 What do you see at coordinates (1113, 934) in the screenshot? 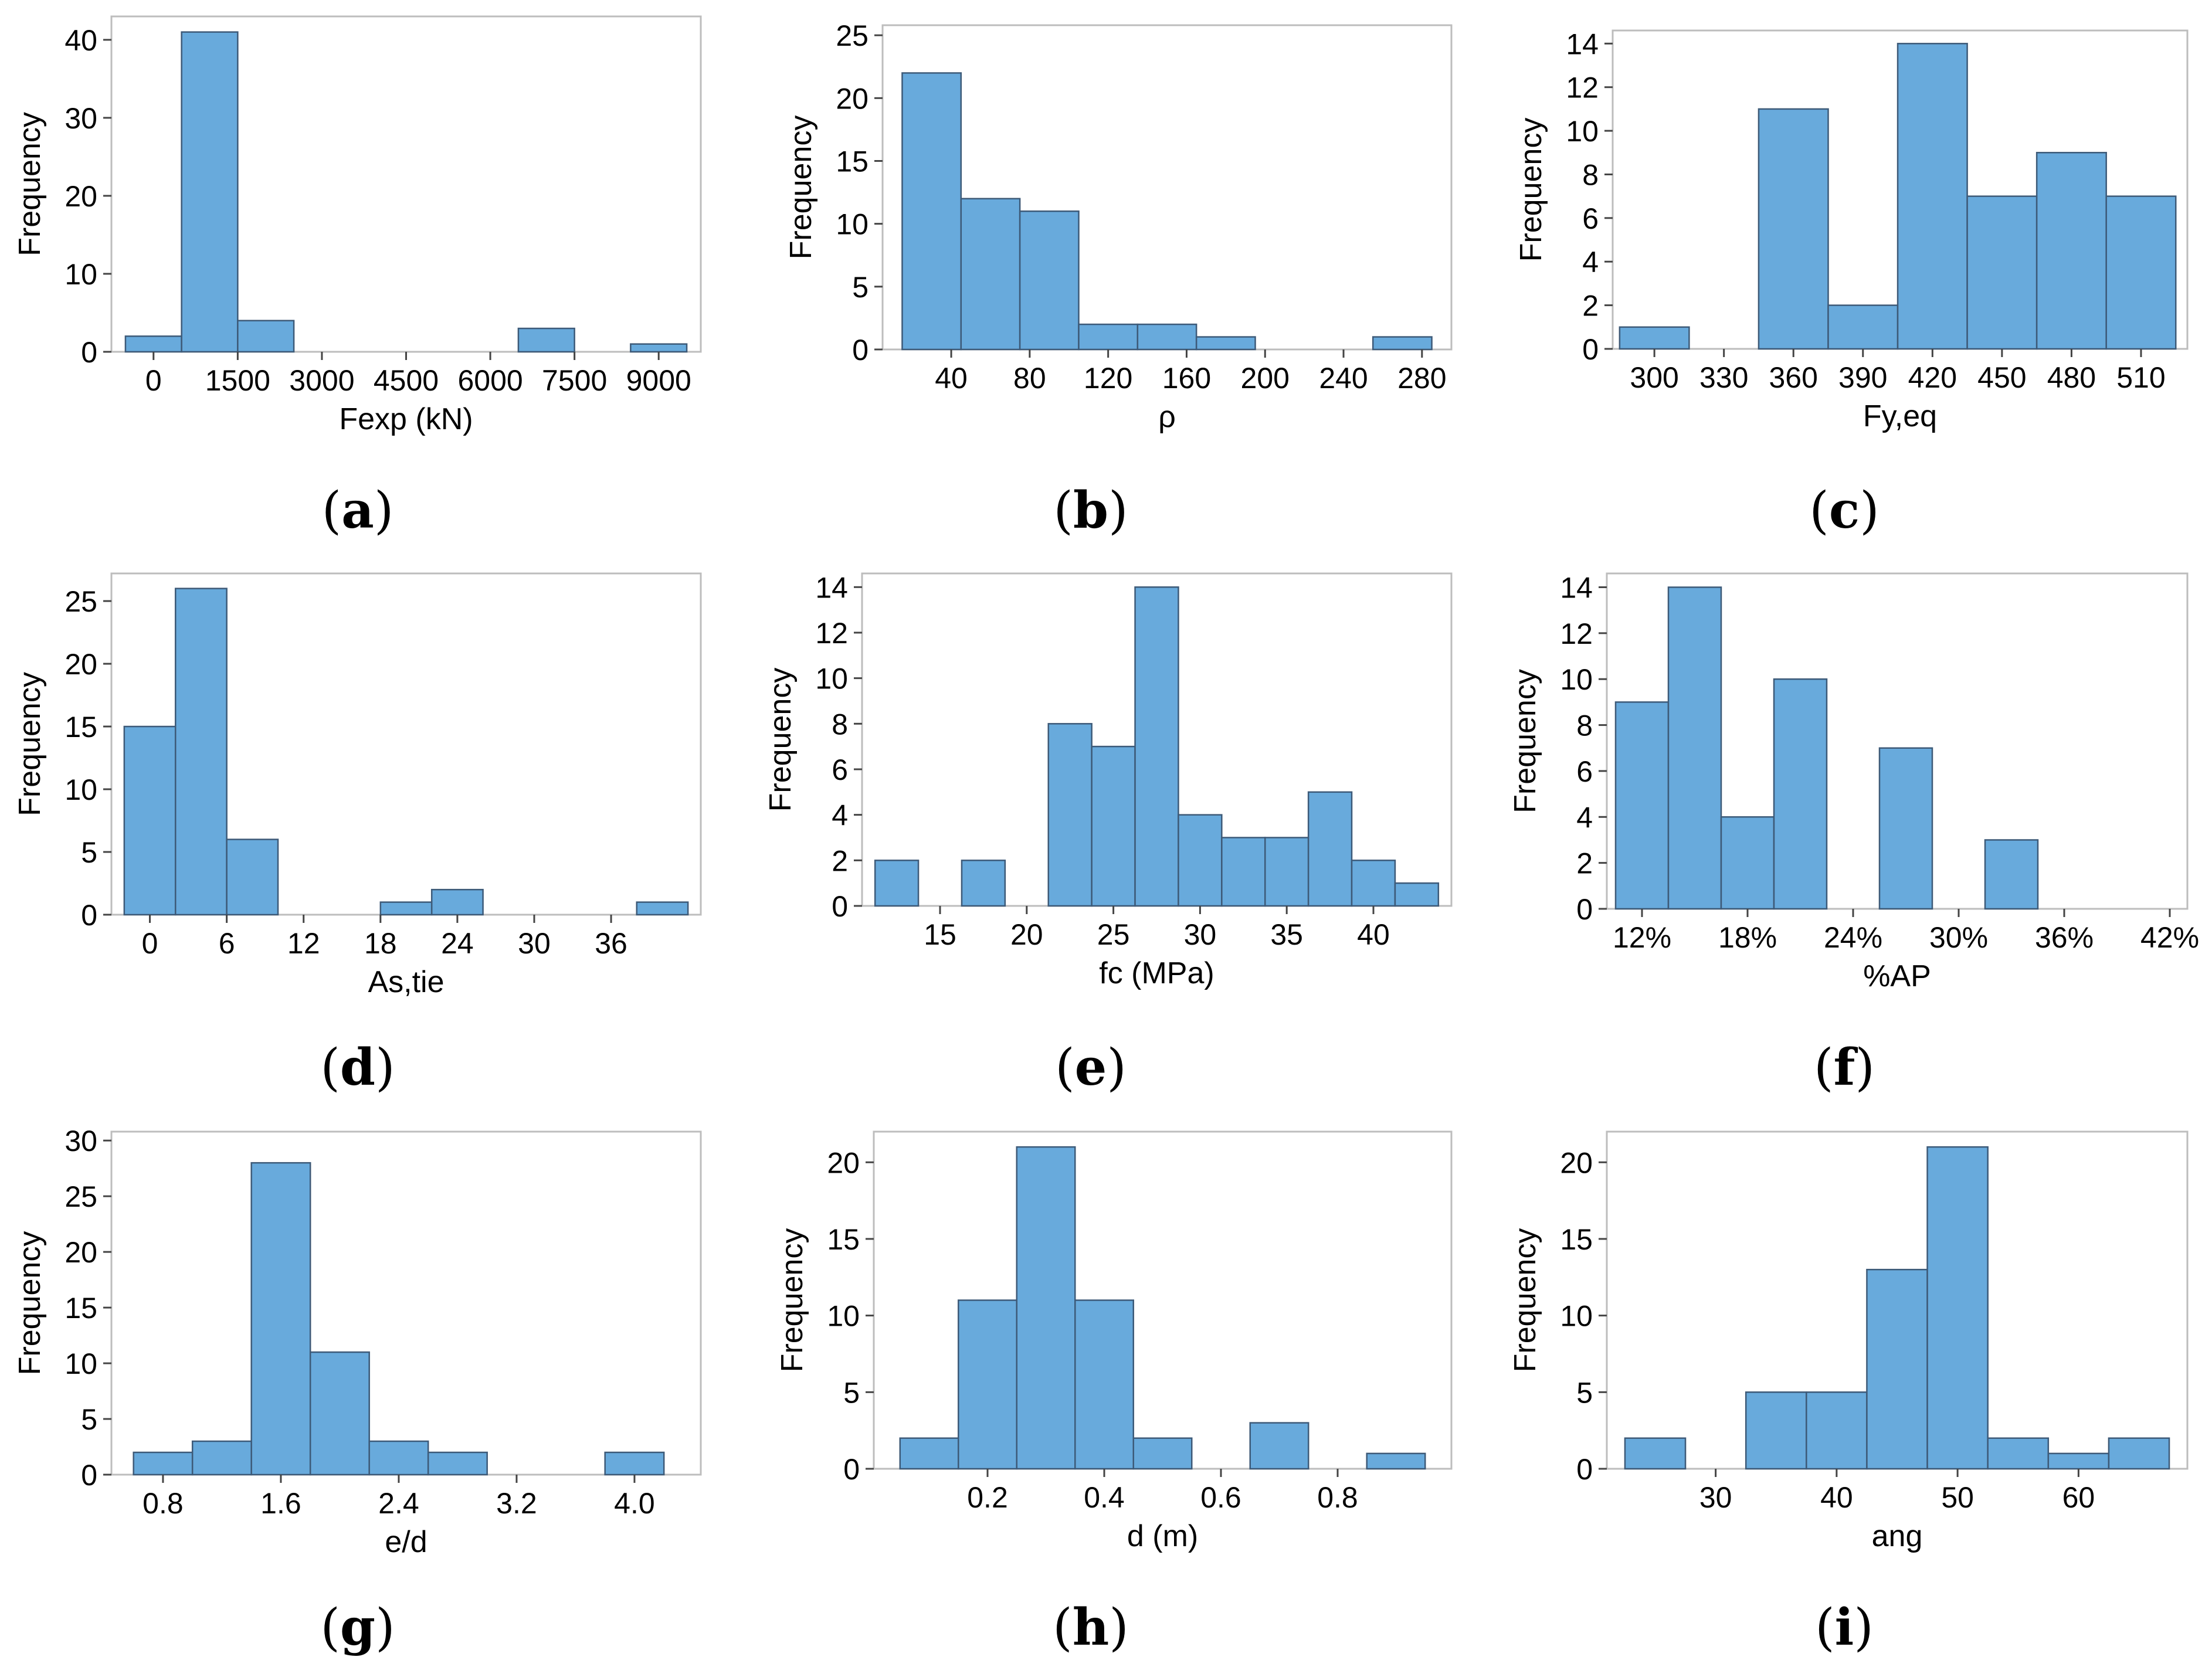
I see `x-tick-label: 25` at bounding box center [1113, 934].